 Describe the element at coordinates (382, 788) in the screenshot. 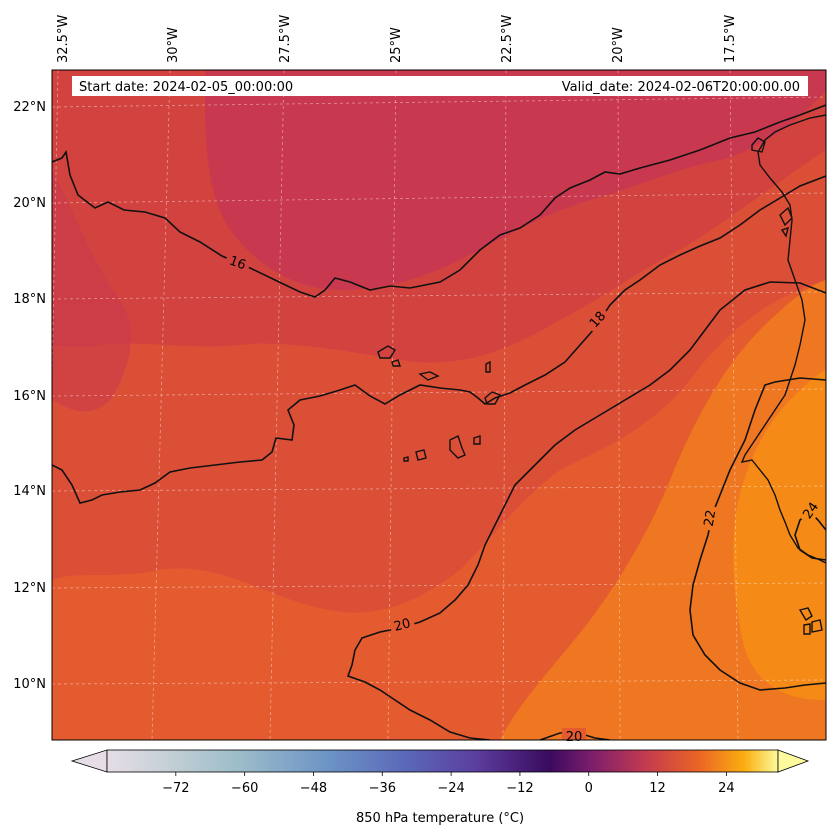

I see `colorbar-tick-label: −36` at that location.